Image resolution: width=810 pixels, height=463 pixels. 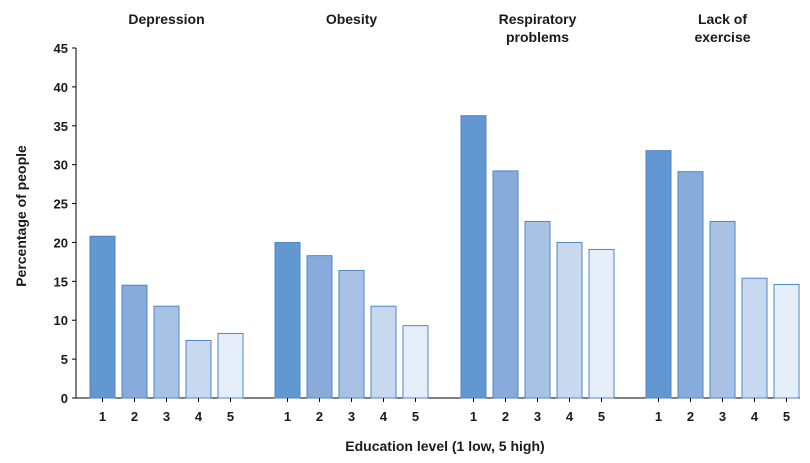 I want to click on y-tick-label: 0, so click(x=64, y=398).